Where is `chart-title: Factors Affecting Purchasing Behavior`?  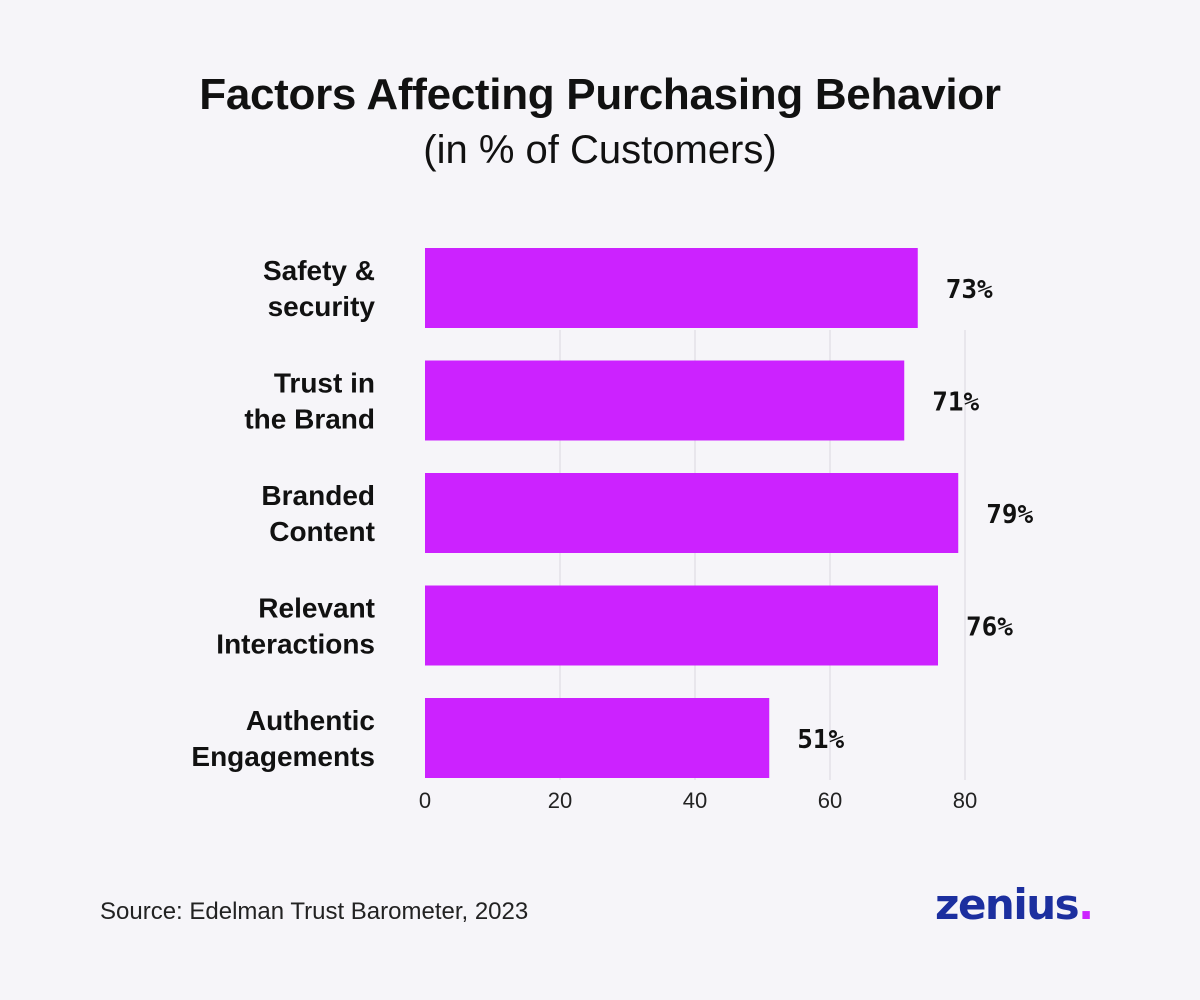
chart-title: Factors Affecting Purchasing Behavior is located at coordinates (600, 94).